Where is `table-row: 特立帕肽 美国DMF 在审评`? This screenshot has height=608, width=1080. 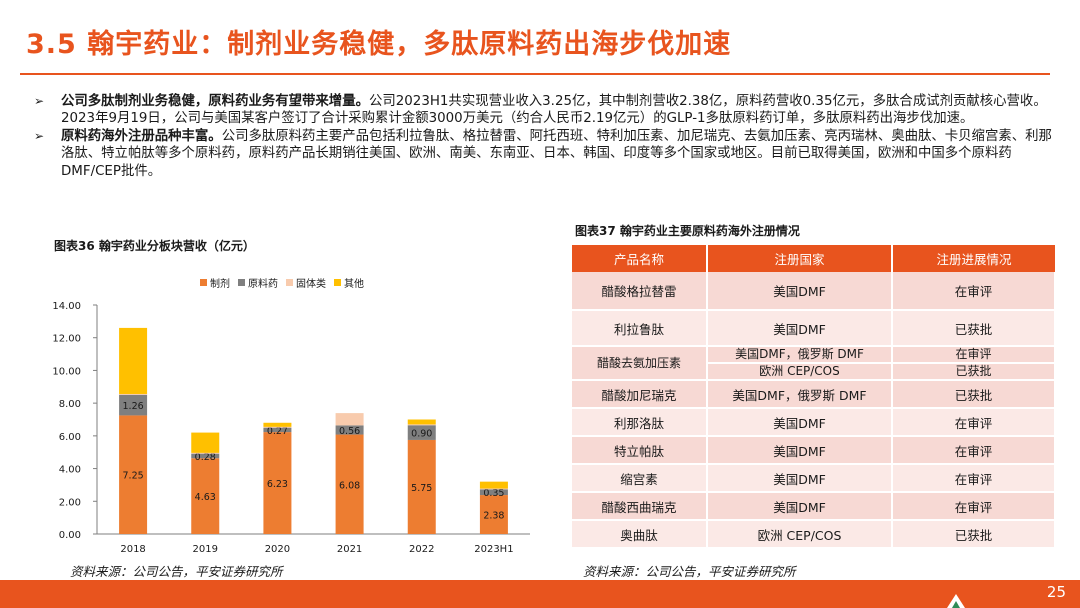
table-row: 特立帕肽 美国DMF 在审评 is located at coordinates (814, 450).